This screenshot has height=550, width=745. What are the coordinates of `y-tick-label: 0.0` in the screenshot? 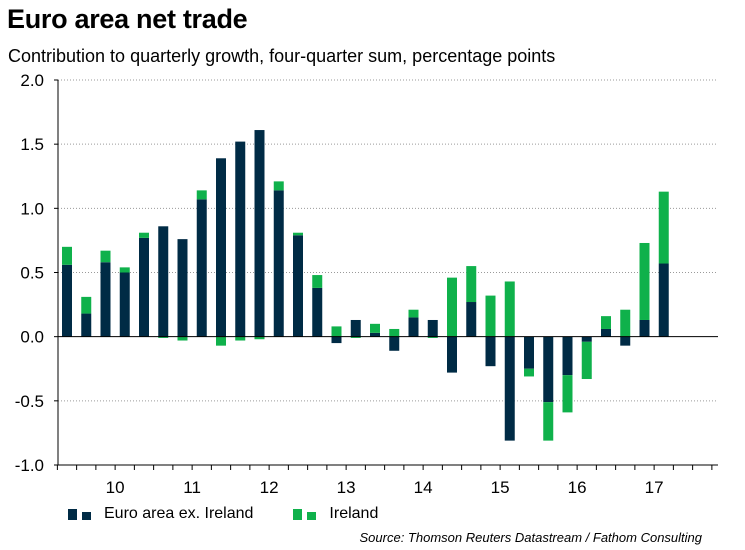 It's located at (32, 337).